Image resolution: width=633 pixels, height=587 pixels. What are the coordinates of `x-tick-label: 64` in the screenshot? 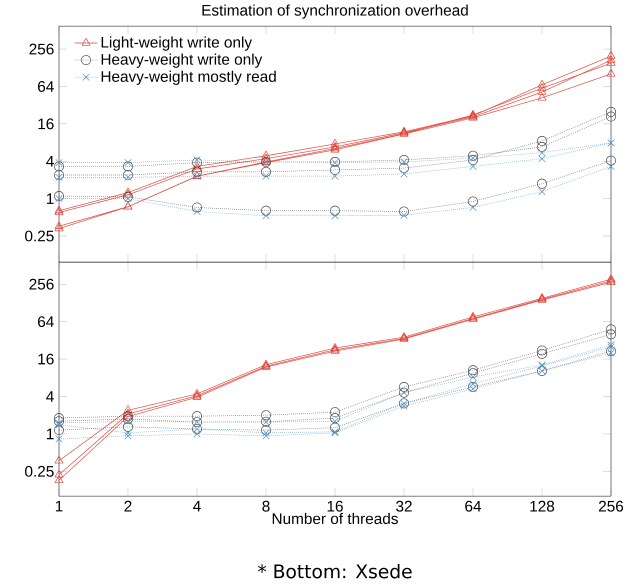 It's located at (473, 506).